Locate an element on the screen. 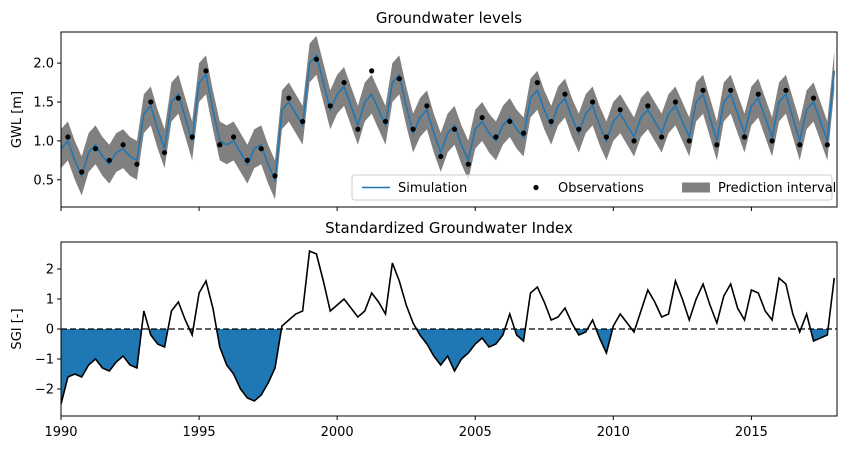  axis-title: Standardized Groundwater Index is located at coordinates (449, 228).